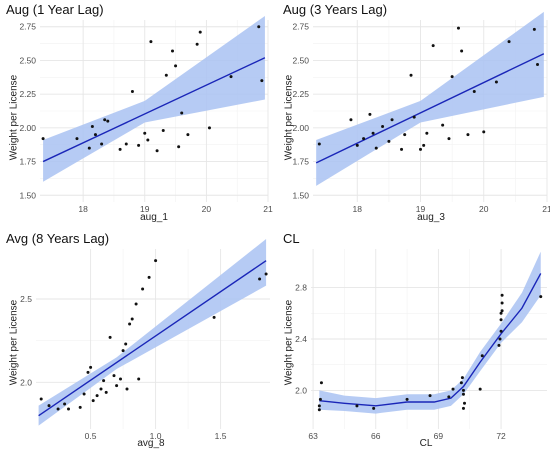 This screenshot has width=550, height=454. What do you see at coordinates (55, 9) in the screenshot?
I see `chart-title: Aug (1 Year Lag)` at bounding box center [55, 9].